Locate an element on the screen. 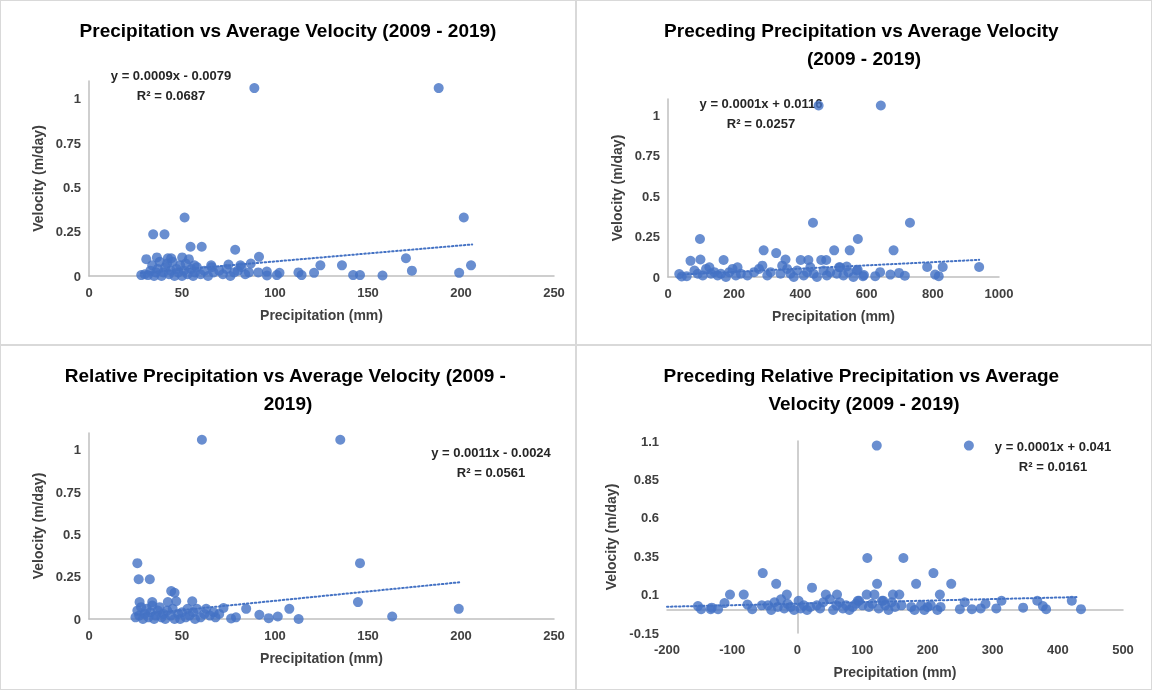  y-tick-label: 1.1 is located at coordinates (649, 441).